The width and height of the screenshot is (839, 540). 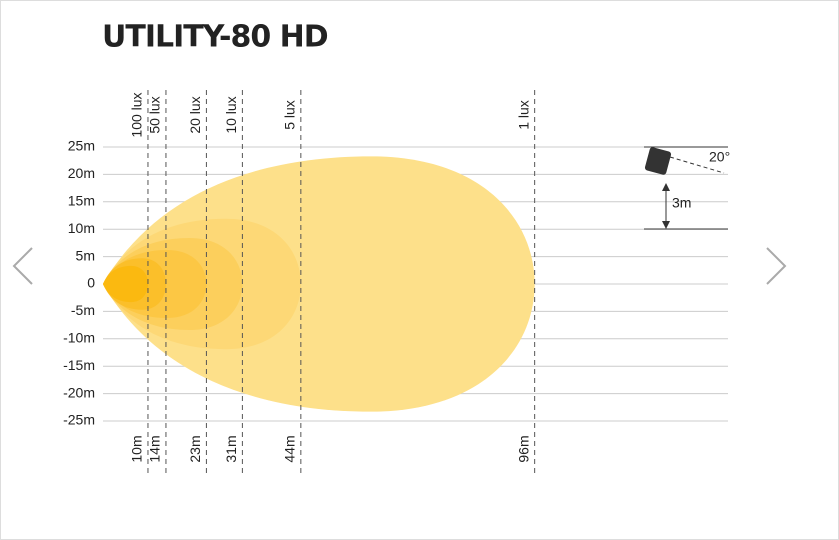 What do you see at coordinates (79, 365) in the screenshot?
I see `y-tick-label: -15m` at bounding box center [79, 365].